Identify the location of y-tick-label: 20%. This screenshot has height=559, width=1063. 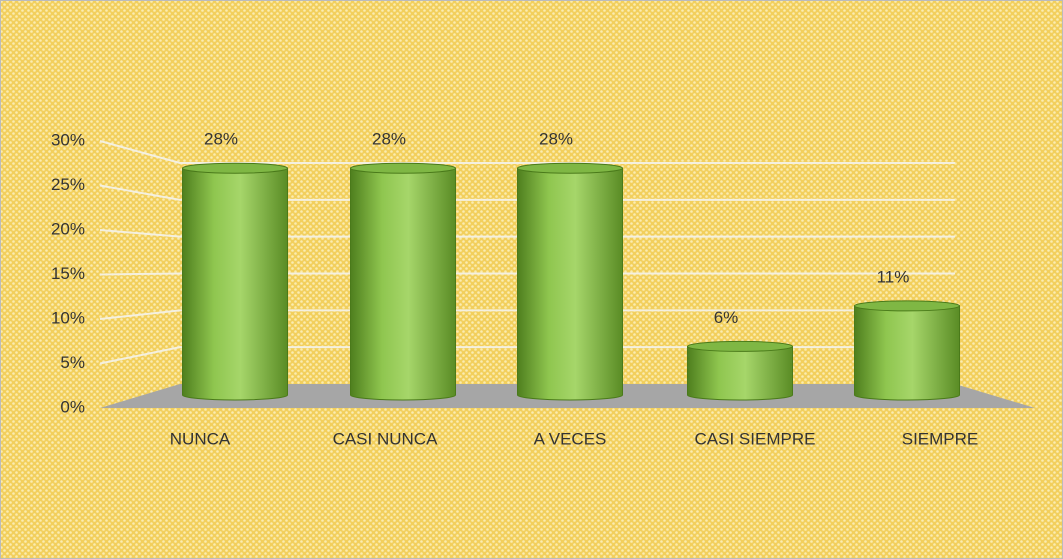
(68, 228).